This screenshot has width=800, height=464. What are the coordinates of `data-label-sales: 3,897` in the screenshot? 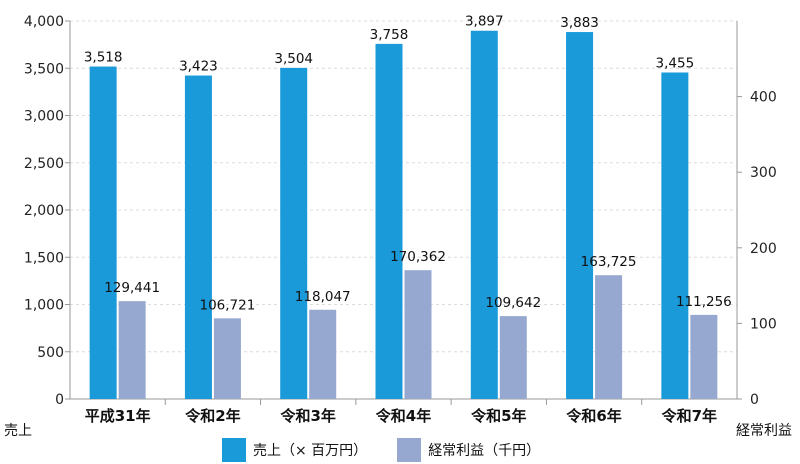 It's located at (484, 22).